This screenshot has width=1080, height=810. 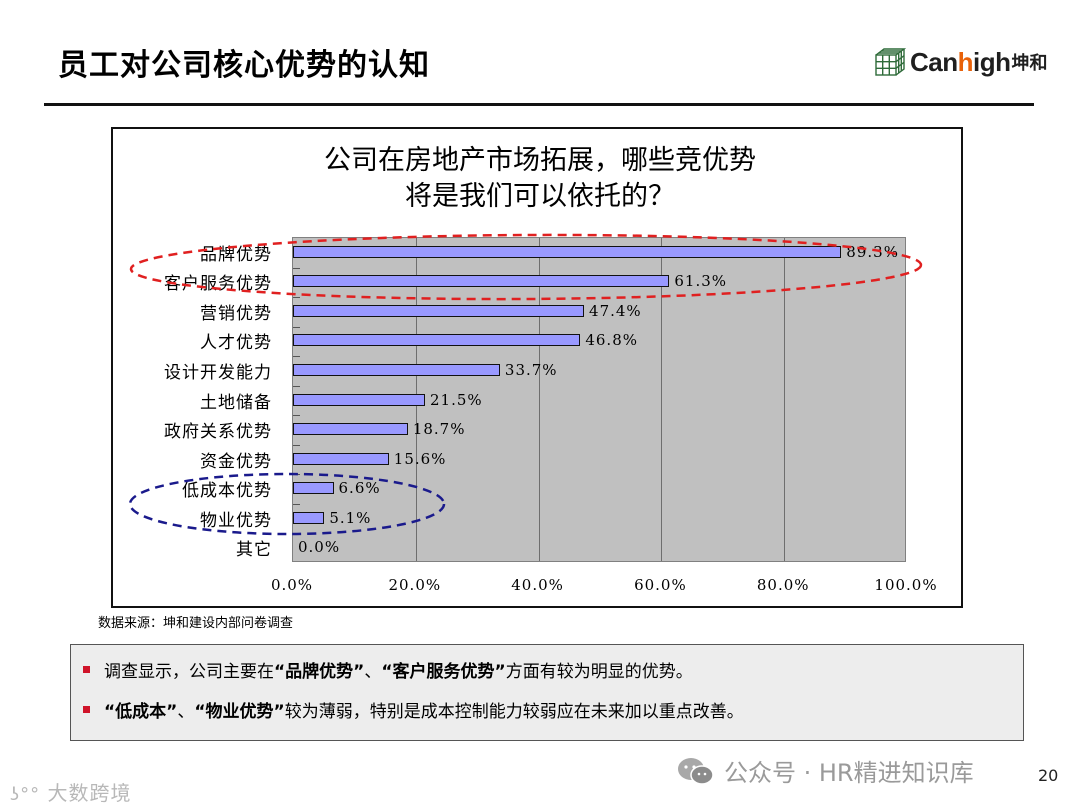 I want to click on page-title: 员工对公司核心优势的认知, so click(x=244, y=65).